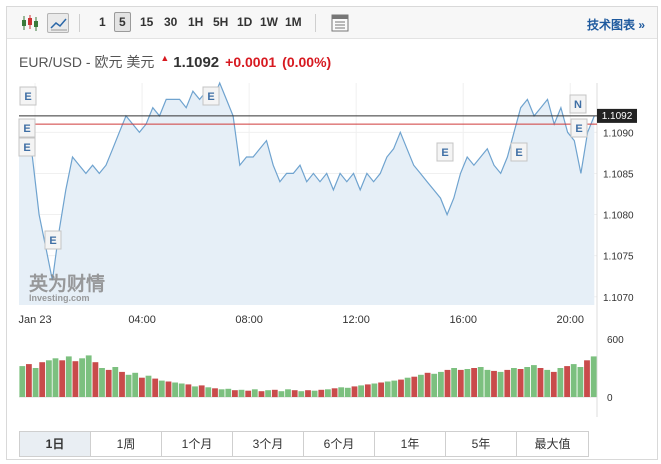 Image resolution: width=661 pixels, height=464 pixels. Describe the element at coordinates (122, 22) in the screenshot. I see `timeframe-5: 5` at that location.